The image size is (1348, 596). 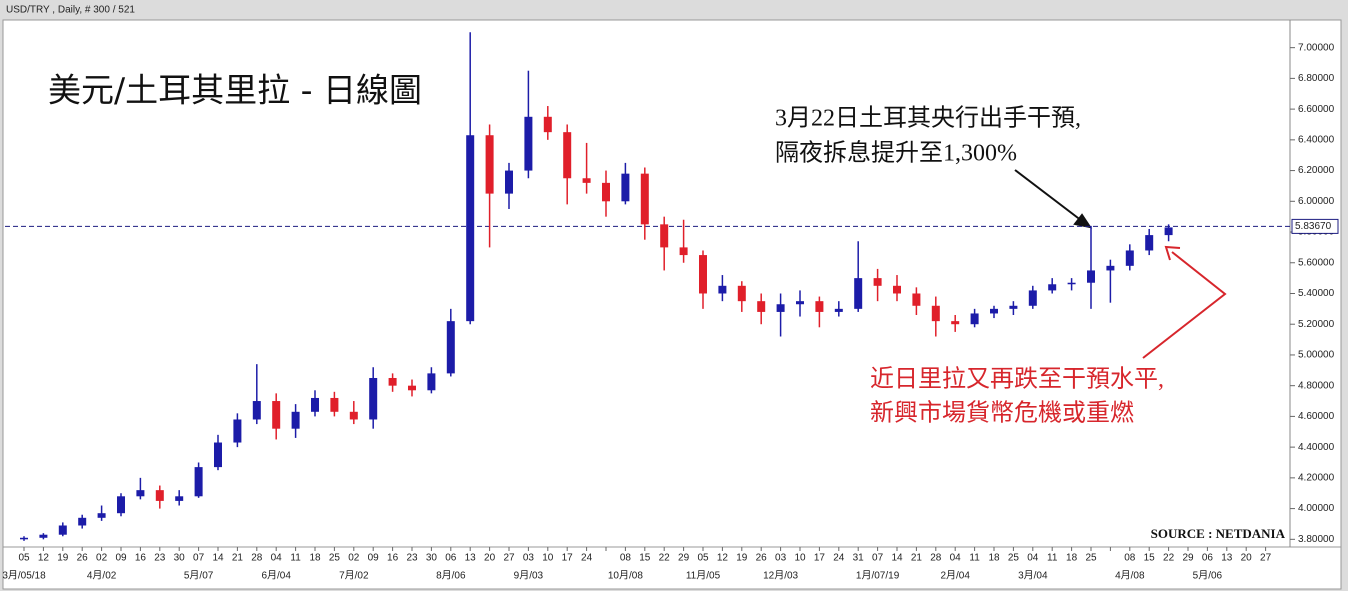 What do you see at coordinates (102, 558) in the screenshot?
I see `x-tick-label: 02` at bounding box center [102, 558].